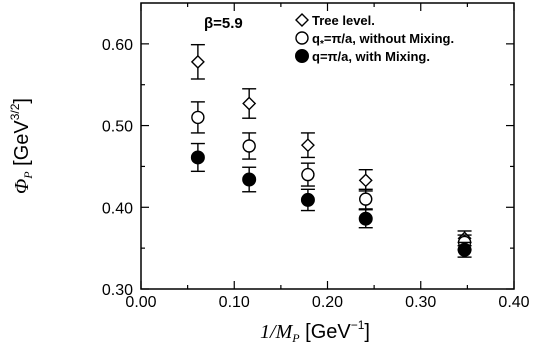  I want to click on y-axis-title-sub: P, so click(28, 175).